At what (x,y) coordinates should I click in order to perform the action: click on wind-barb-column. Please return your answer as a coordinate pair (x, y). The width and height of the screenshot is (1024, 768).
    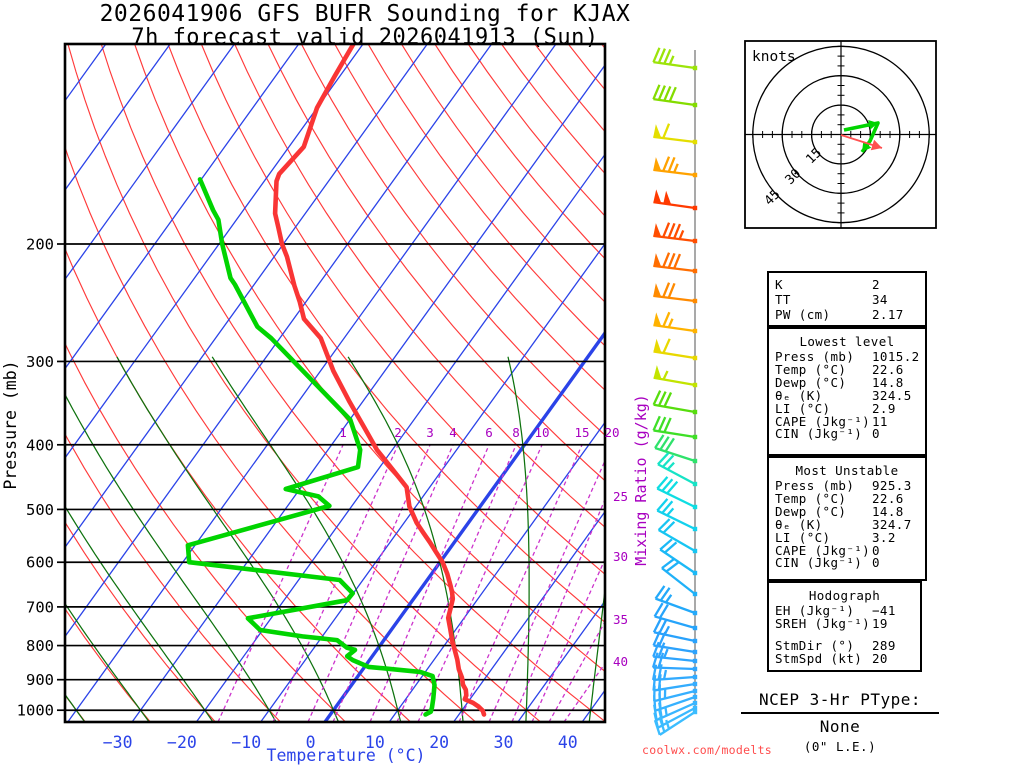
    Looking at the image, I should click on (674, 391).